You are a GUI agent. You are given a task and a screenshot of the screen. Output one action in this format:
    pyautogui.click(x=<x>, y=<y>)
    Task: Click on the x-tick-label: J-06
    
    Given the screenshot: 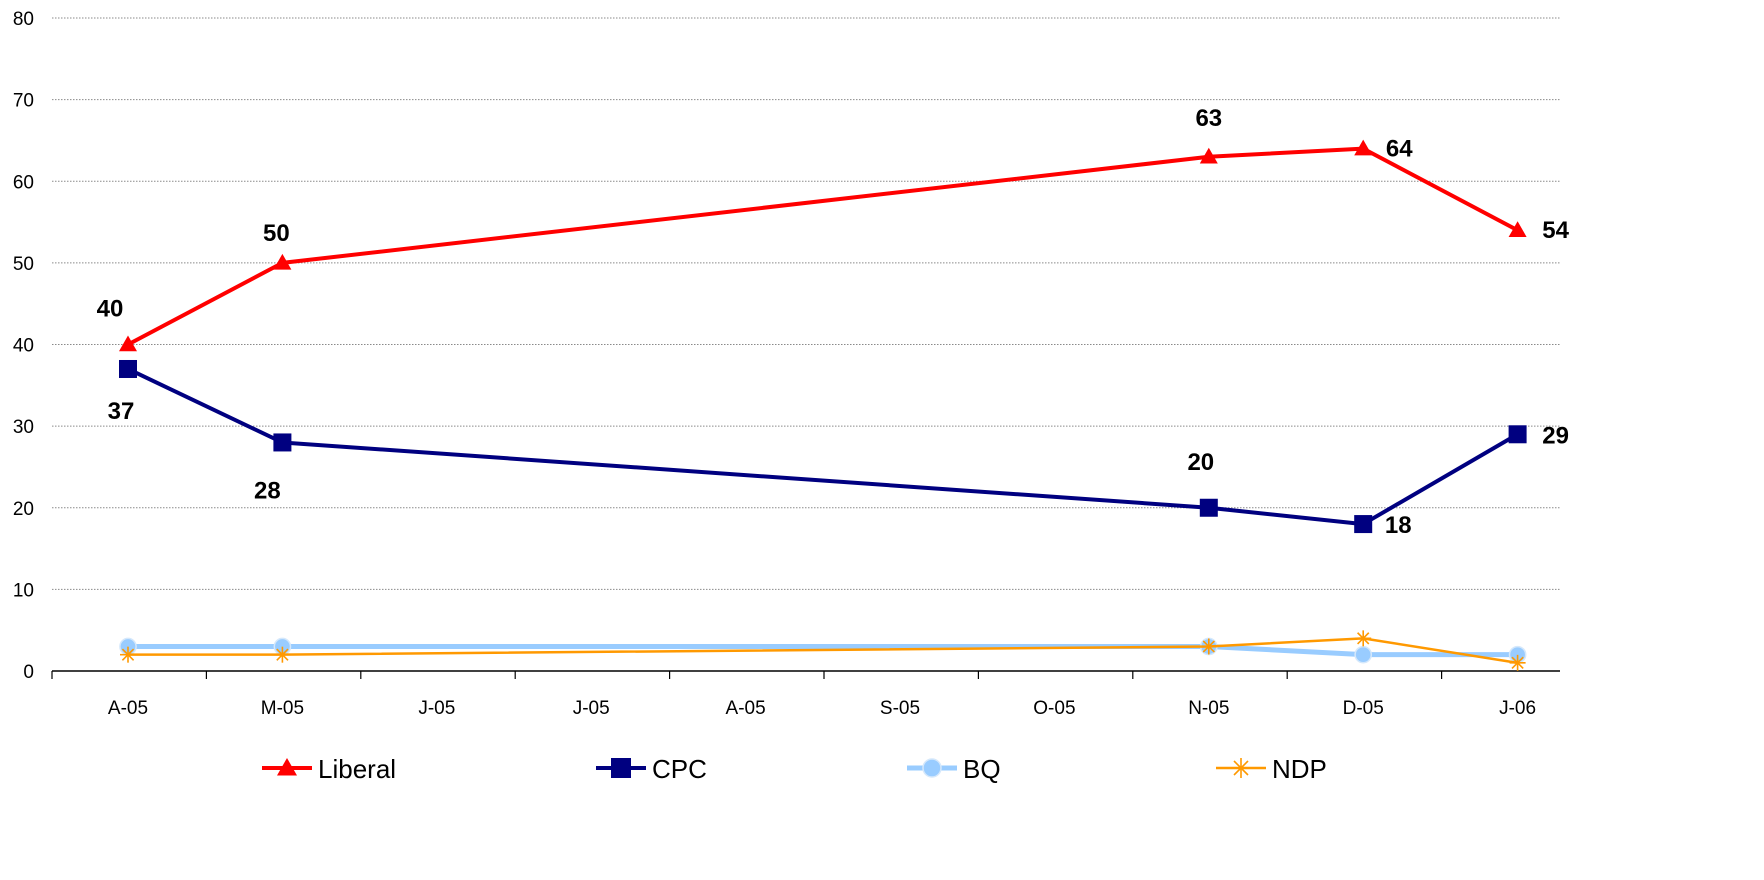 What is the action you would take?
    pyautogui.click(x=1517, y=708)
    